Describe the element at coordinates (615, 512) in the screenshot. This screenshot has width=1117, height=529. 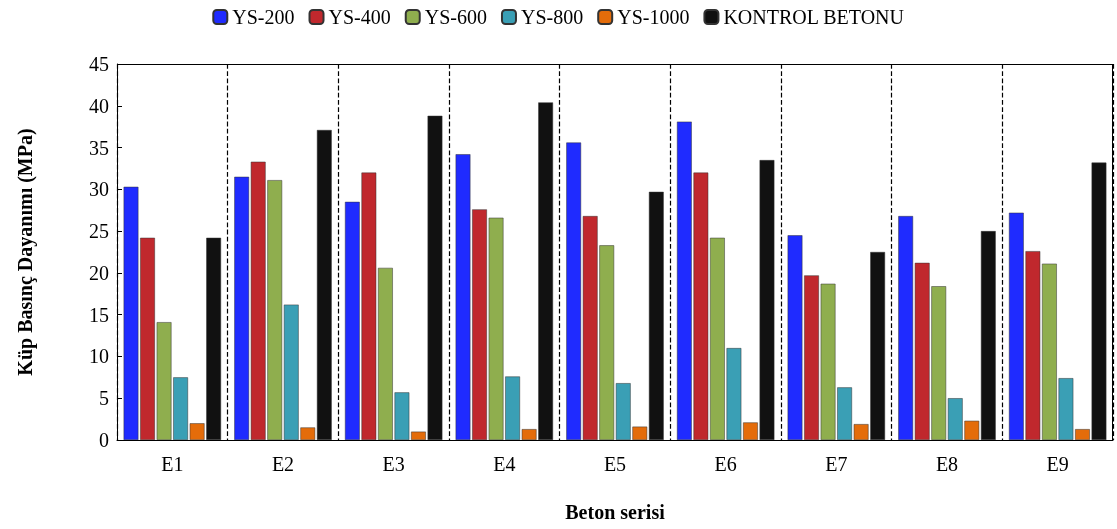
I see `x-axis-title: Beton serisi` at that location.